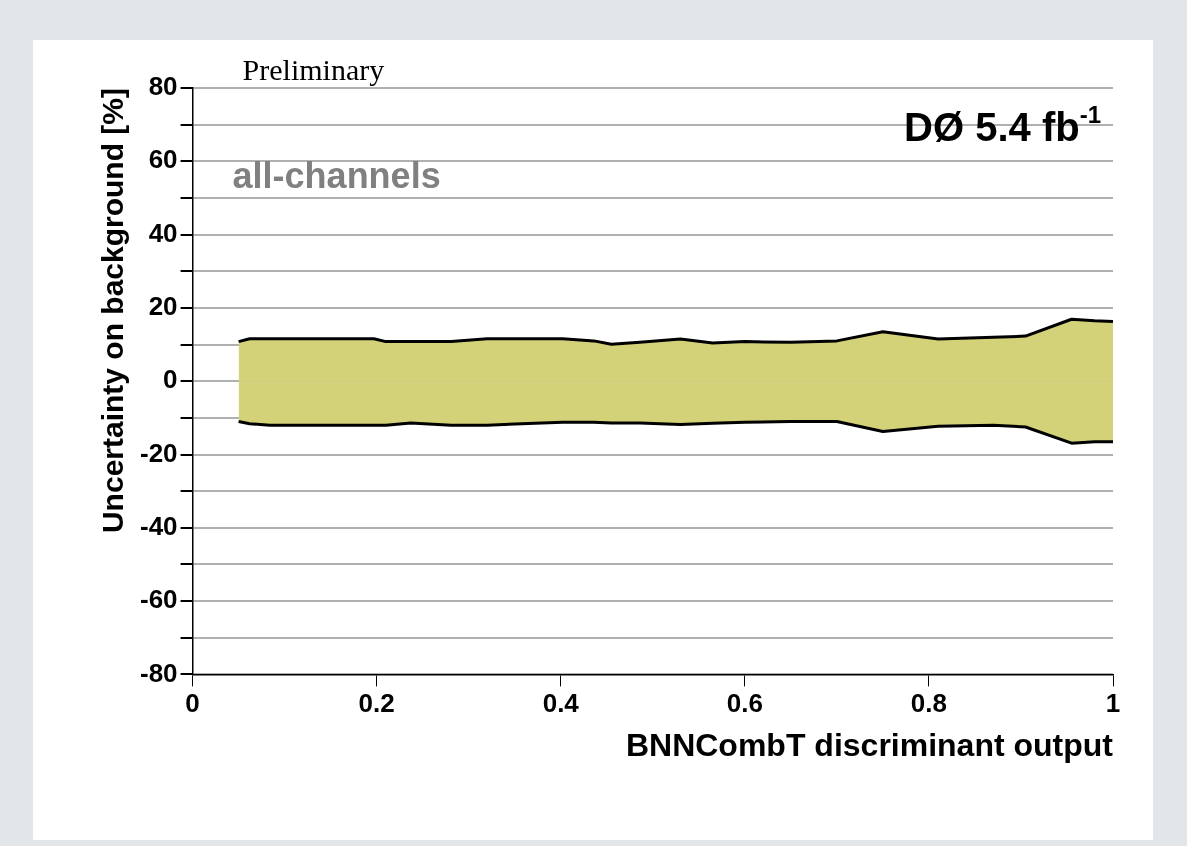 The width and height of the screenshot is (1187, 846). What do you see at coordinates (159, 452) in the screenshot?
I see `y-tick-label: -20` at bounding box center [159, 452].